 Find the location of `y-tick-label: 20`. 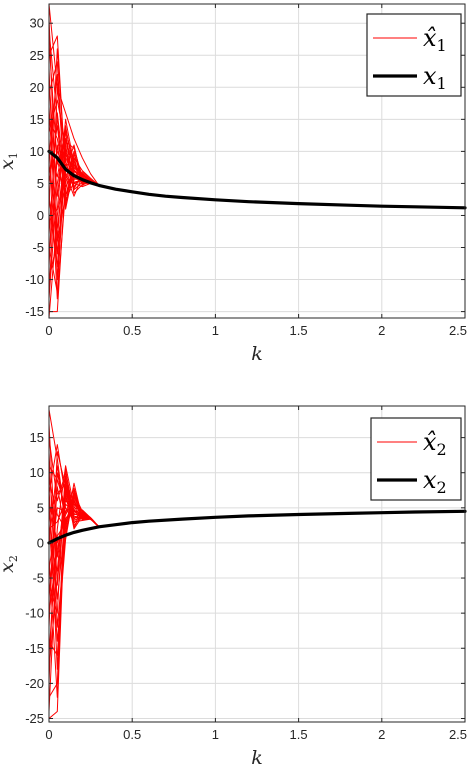

y-tick-label: 20 is located at coordinates (37, 87).